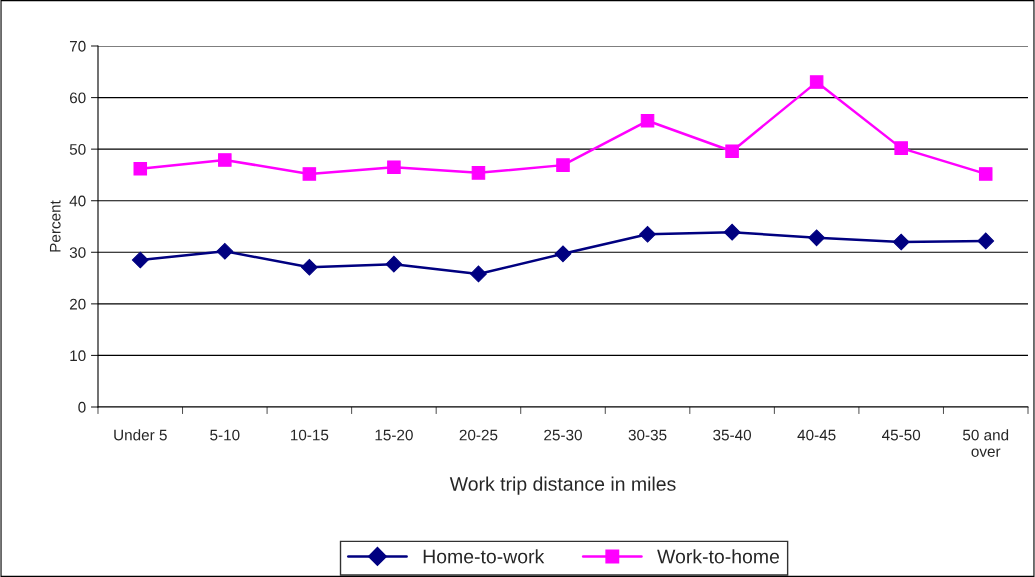 The height and width of the screenshot is (577, 1035). Describe the element at coordinates (225, 435) in the screenshot. I see `x-tick-label: 5-10` at that location.